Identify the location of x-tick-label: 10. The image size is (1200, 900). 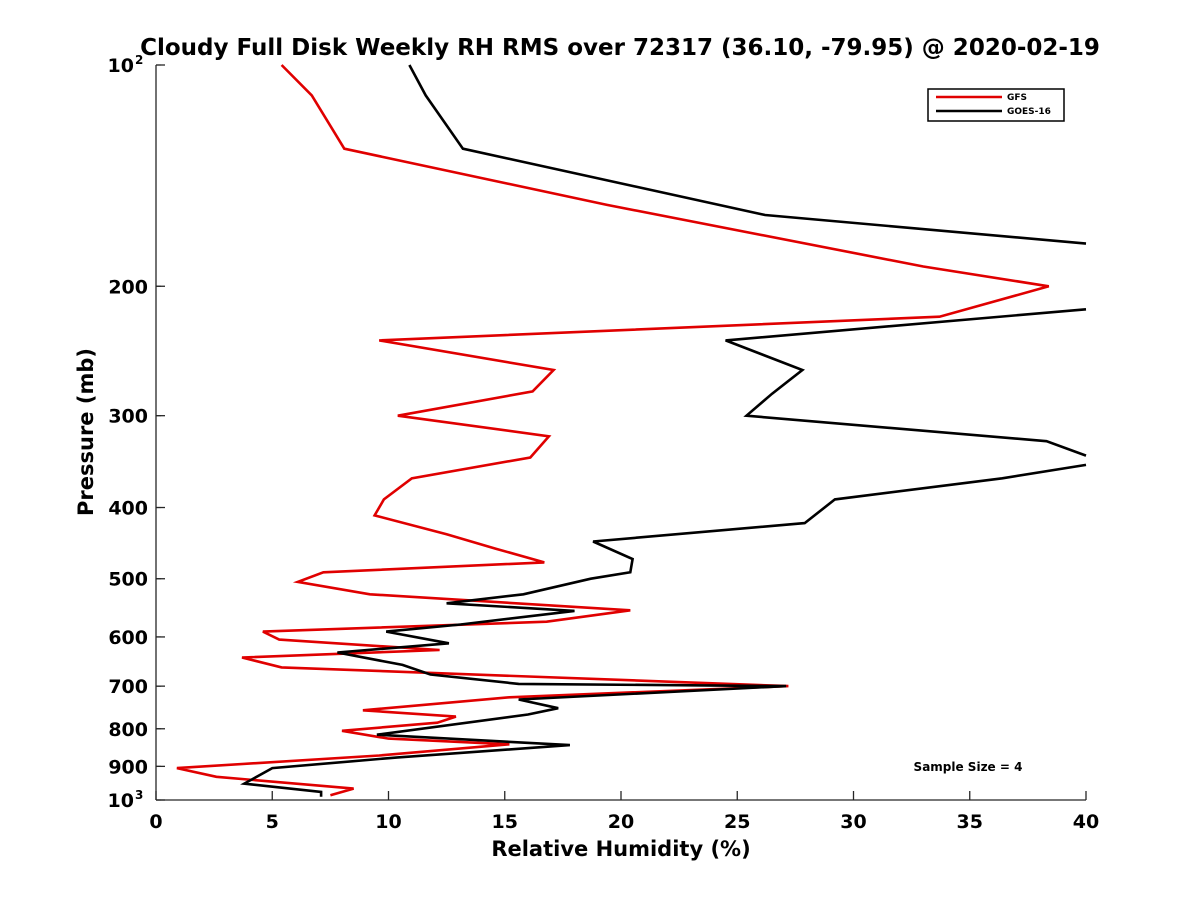
(388, 822).